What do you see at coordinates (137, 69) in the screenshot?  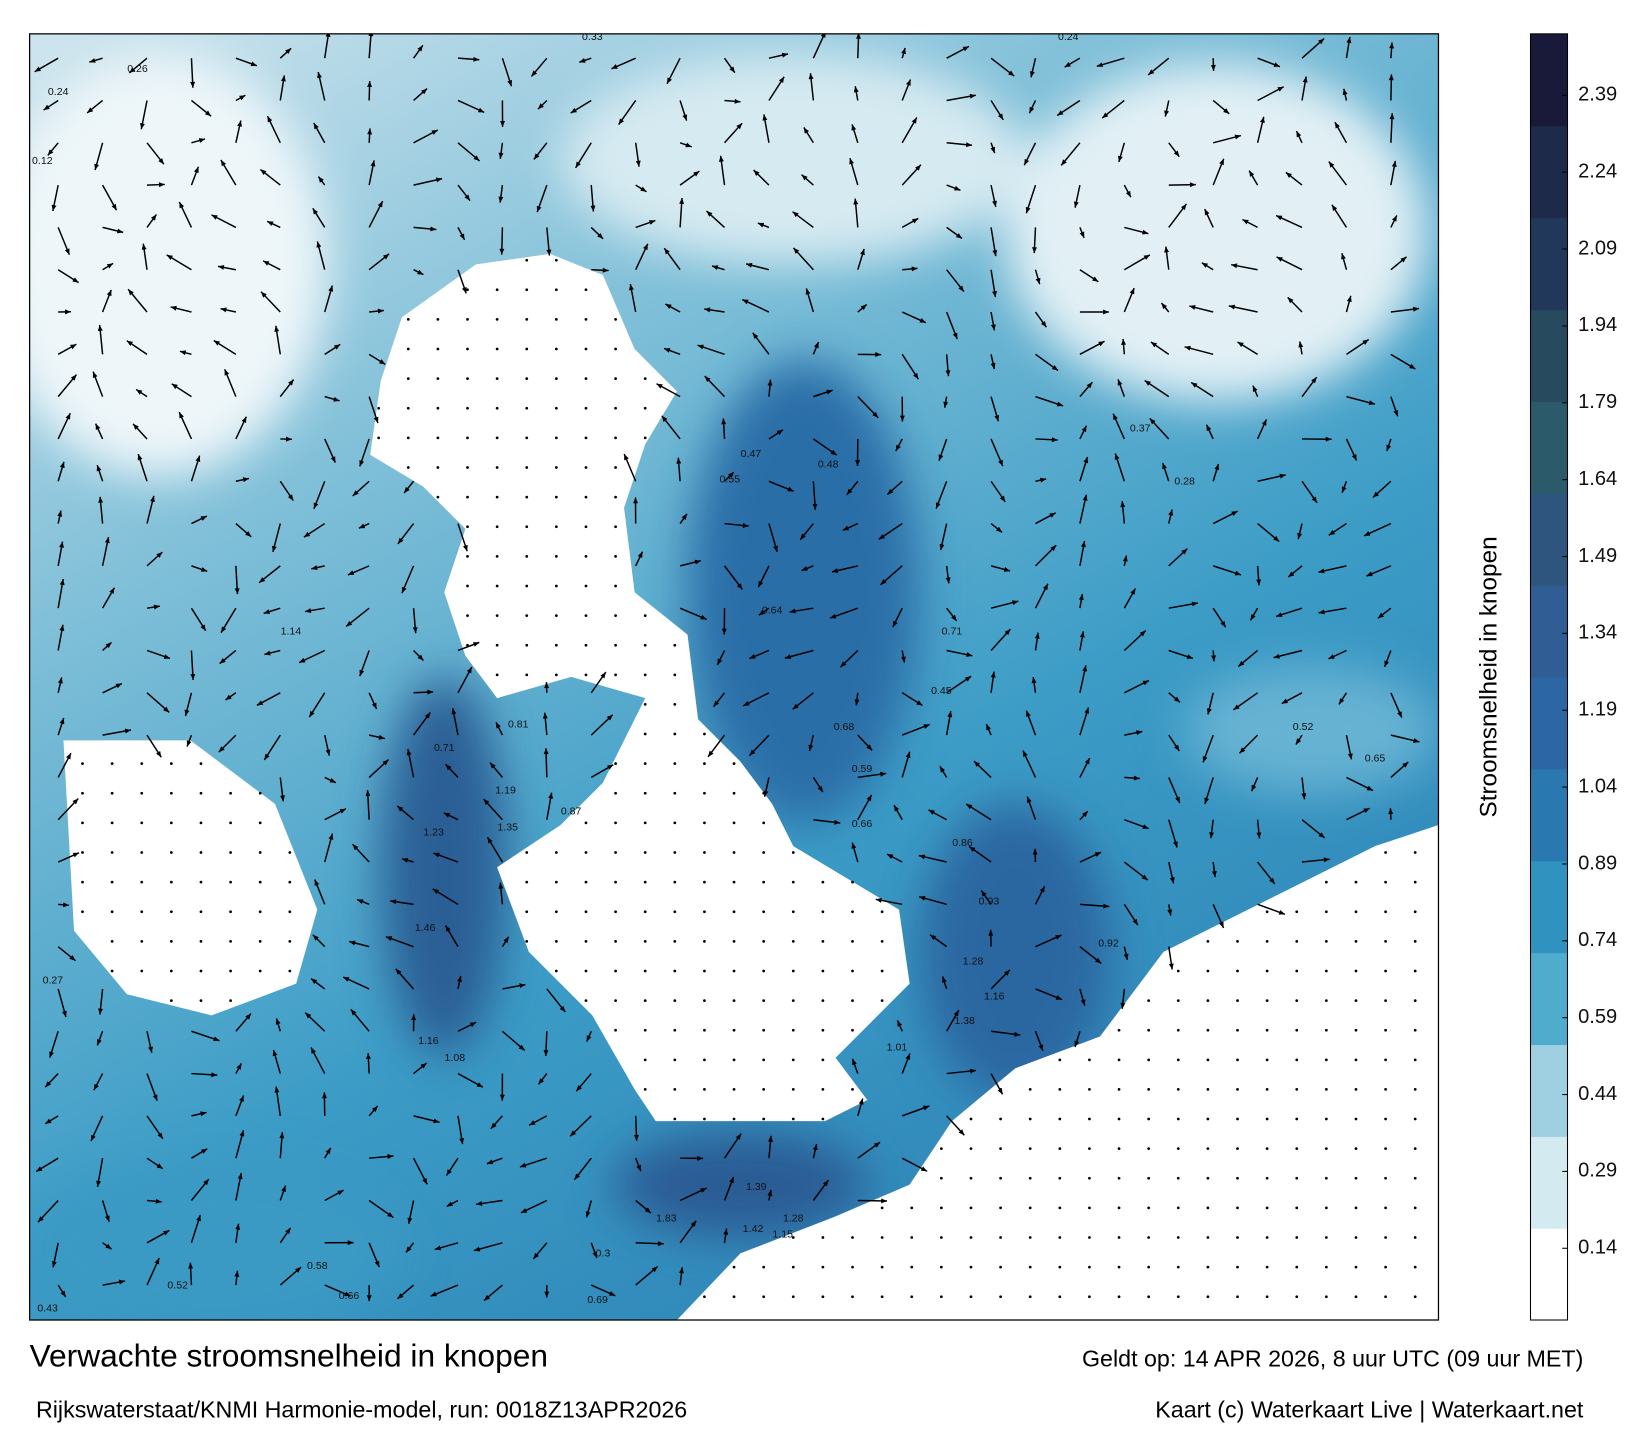 I see `speed-label: 0.26` at bounding box center [137, 69].